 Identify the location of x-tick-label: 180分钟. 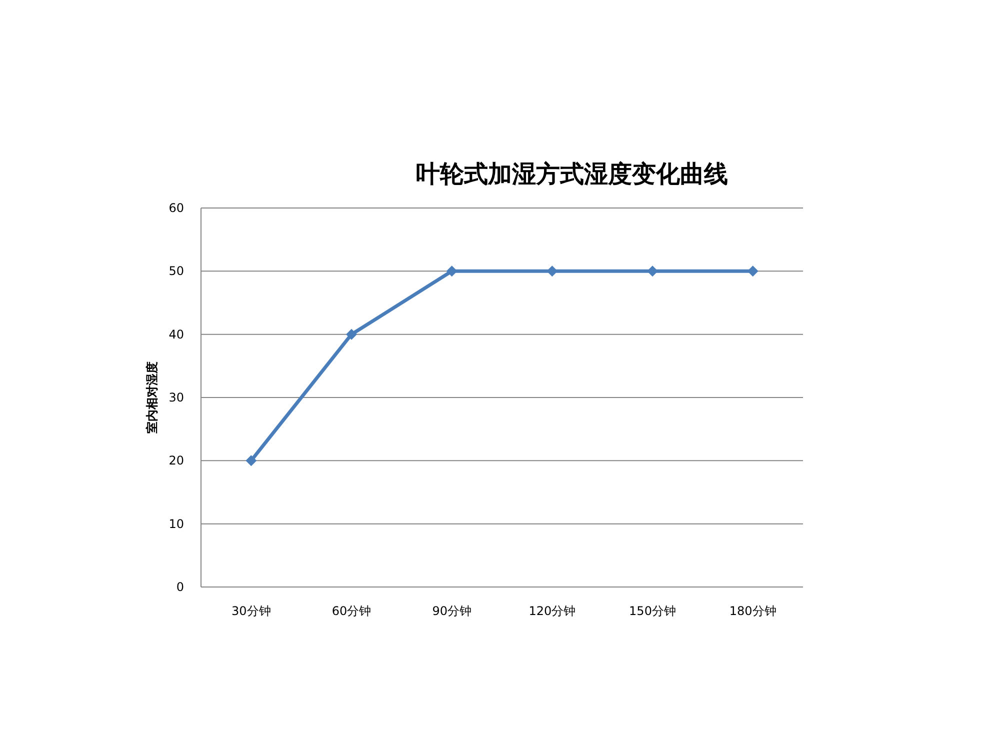
(752, 611).